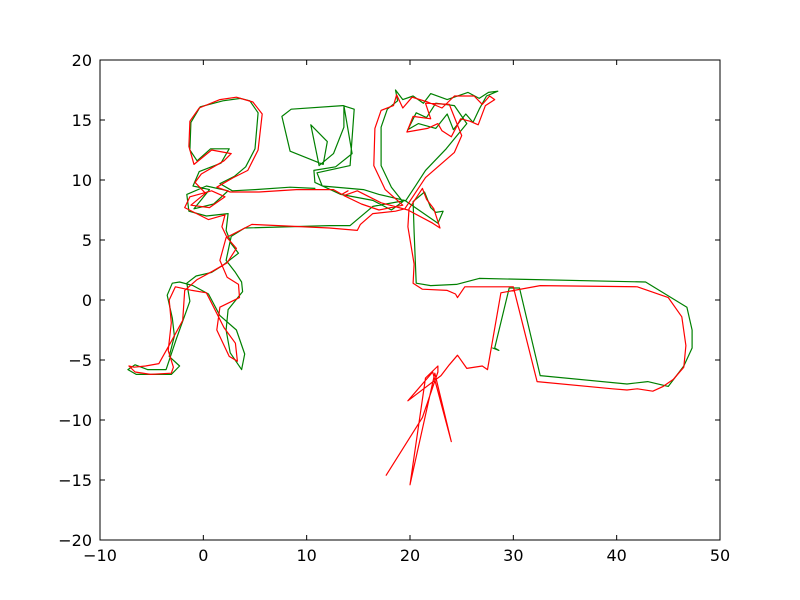 Image resolution: width=800 pixels, height=600 pixels. I want to click on y-tick-label: 0, so click(87, 300).